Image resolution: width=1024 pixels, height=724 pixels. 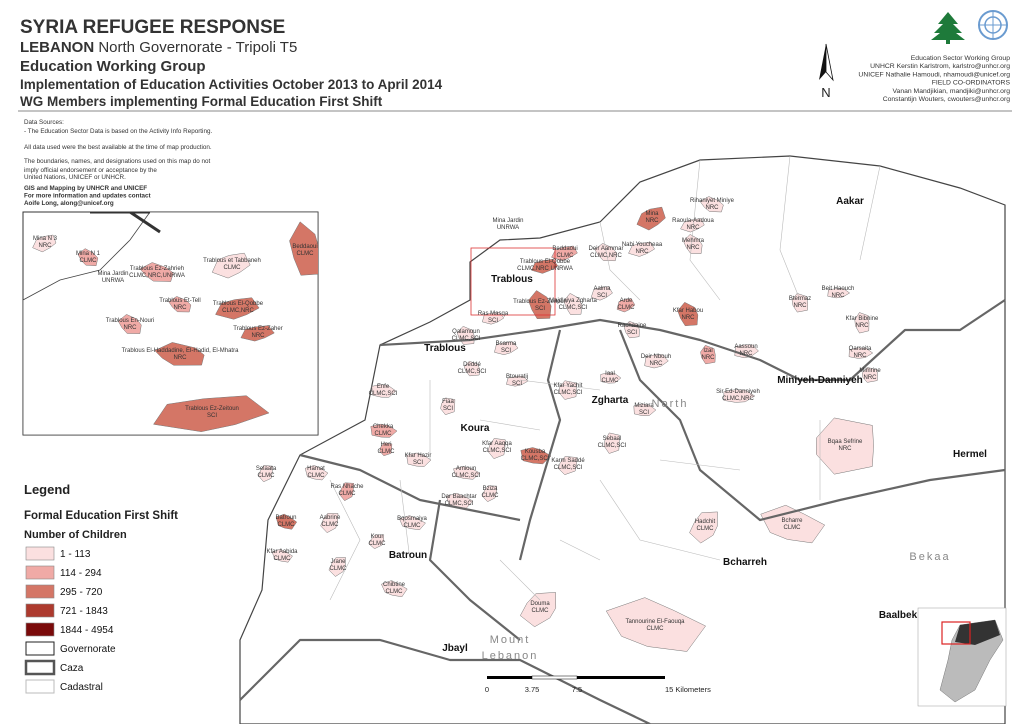 What do you see at coordinates (347, 487) in the screenshot?
I see `place-name: Ras Nhache` at bounding box center [347, 487].